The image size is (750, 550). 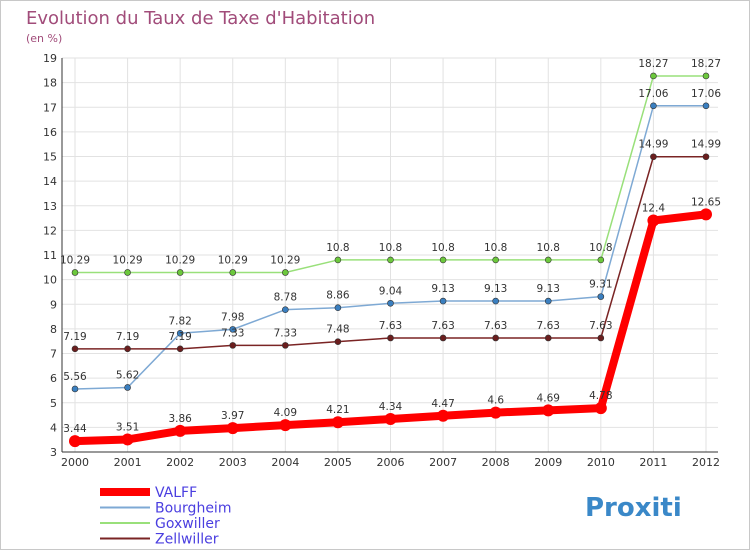 I want to click on x-tick-label: 2000, so click(x=75, y=462).